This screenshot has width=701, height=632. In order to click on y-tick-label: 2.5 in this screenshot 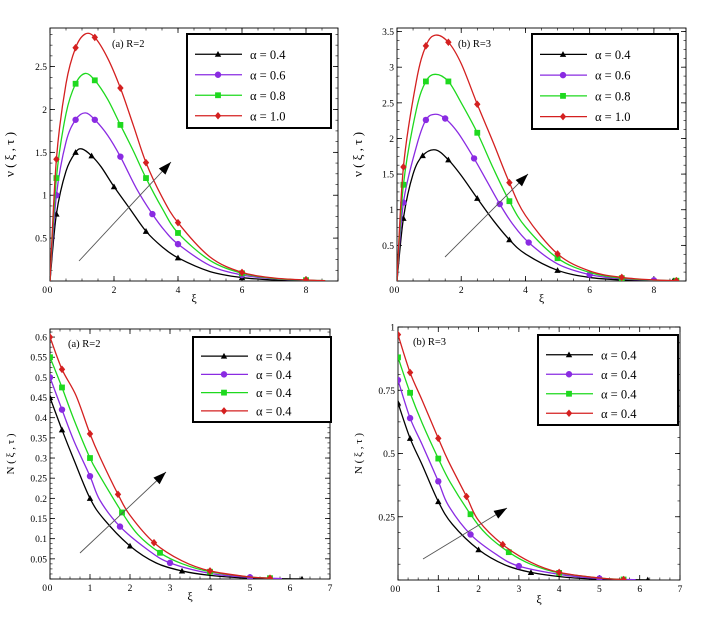, I will do `click(388, 104)`.